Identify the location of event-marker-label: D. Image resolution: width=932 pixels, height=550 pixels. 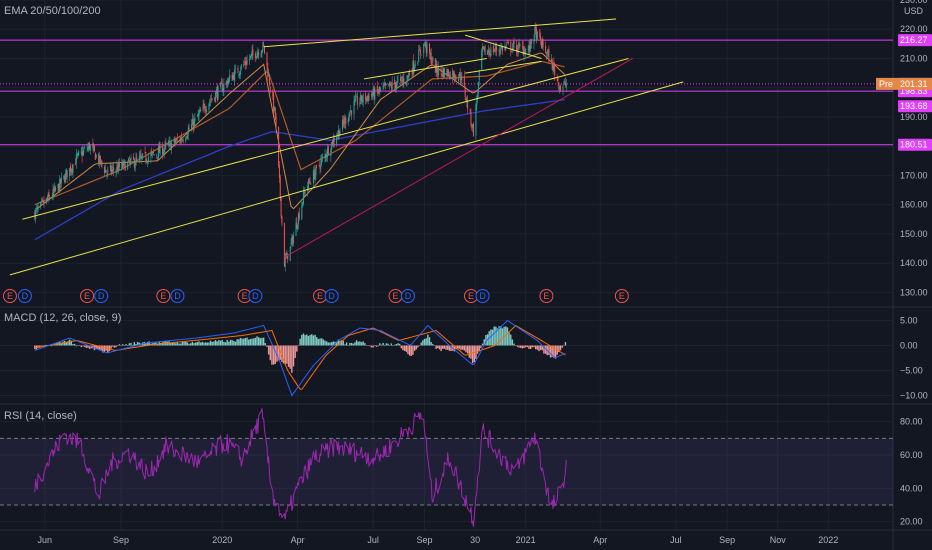
(408, 296).